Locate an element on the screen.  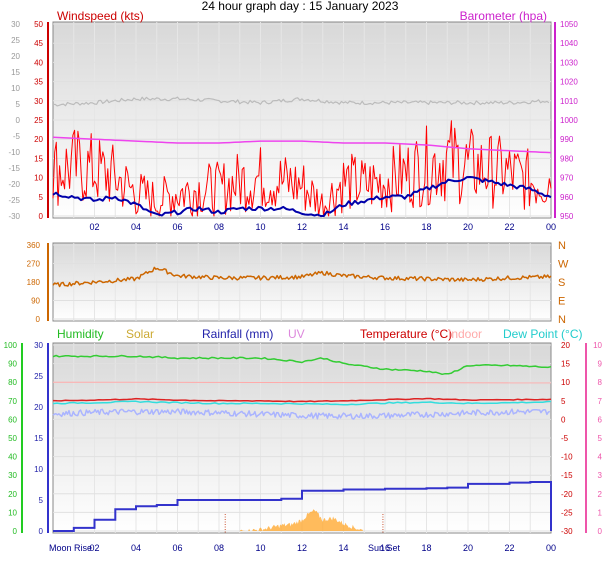
wind-tick-label: 20 is located at coordinates (38, 139).